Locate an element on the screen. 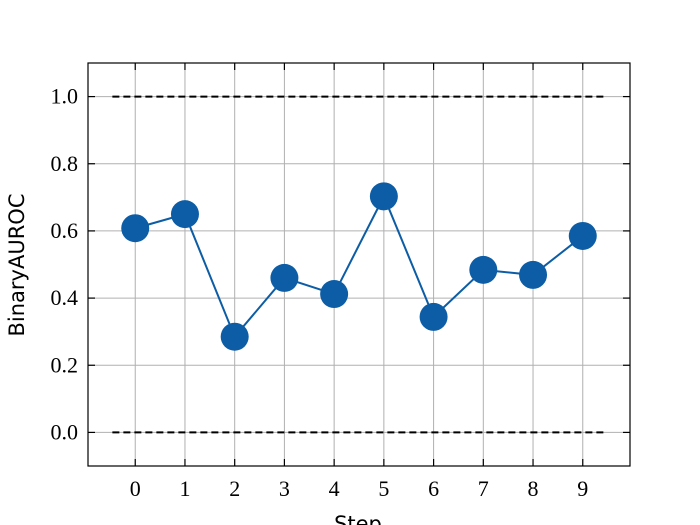 The height and width of the screenshot is (525, 700). y-tick-label: 0.2 is located at coordinates (65, 364).